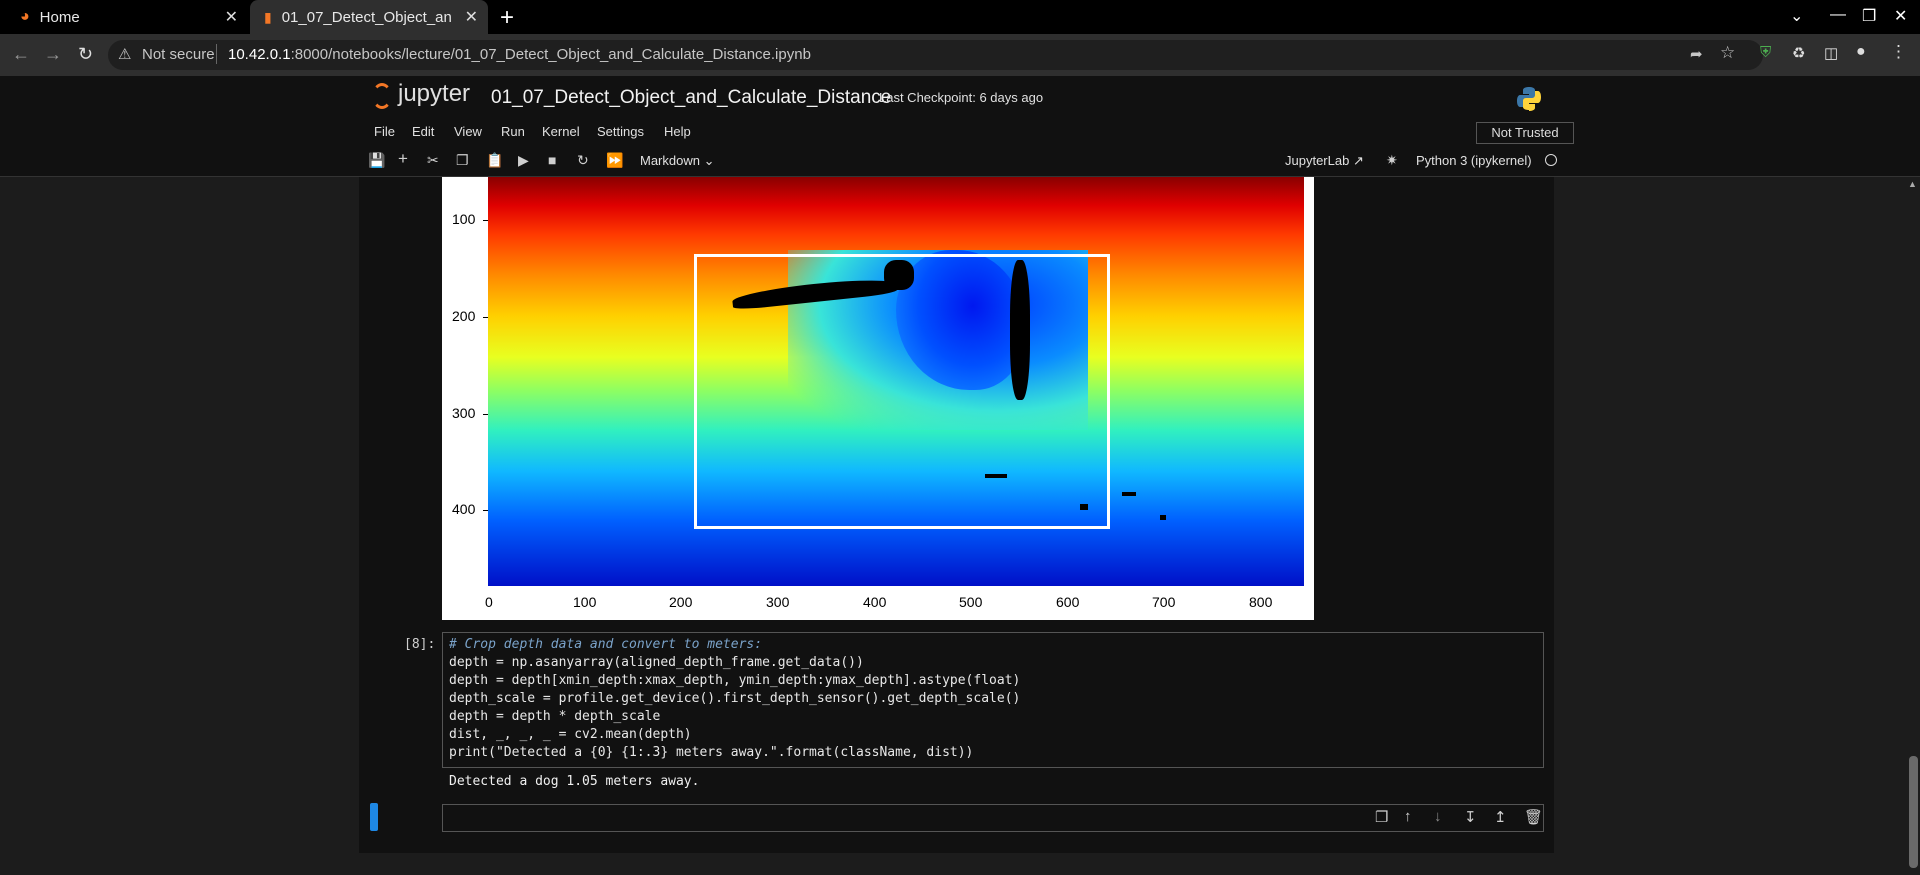 This screenshot has height=875, width=1920. What do you see at coordinates (1529, 99) in the screenshot?
I see `python-logo-icon` at bounding box center [1529, 99].